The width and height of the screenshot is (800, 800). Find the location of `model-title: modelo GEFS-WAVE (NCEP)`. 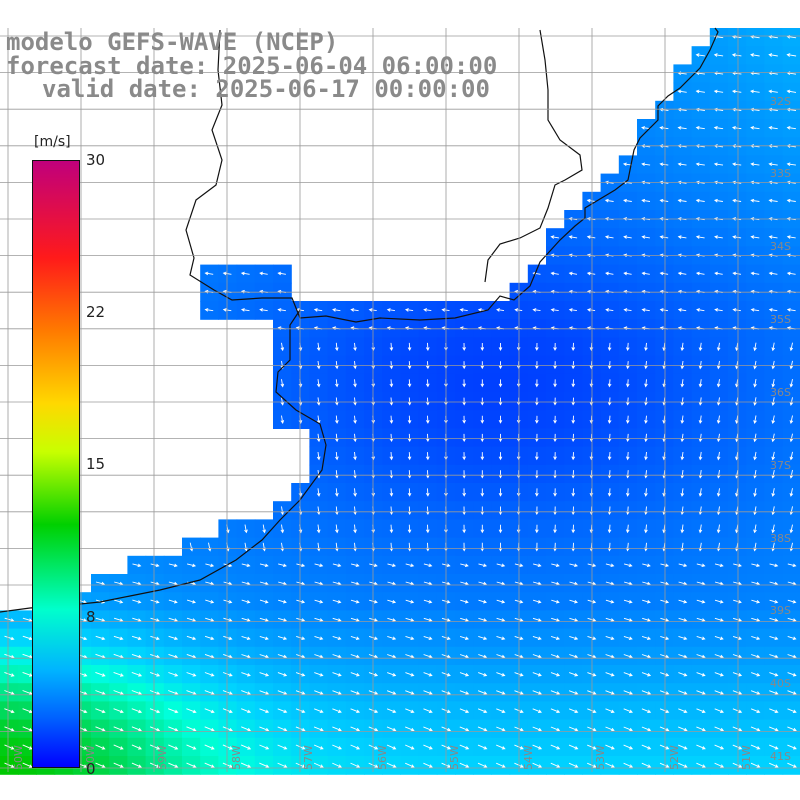

model-title: modelo GEFS-WAVE (NCEP) is located at coordinates (172, 42).